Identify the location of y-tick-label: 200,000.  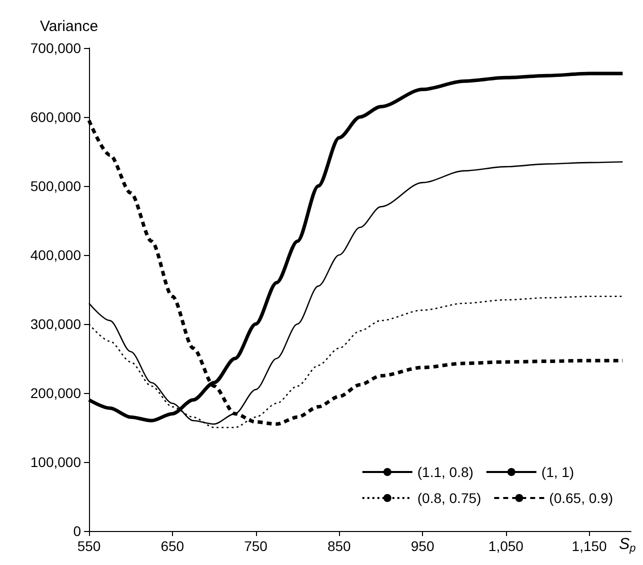
(56, 393).